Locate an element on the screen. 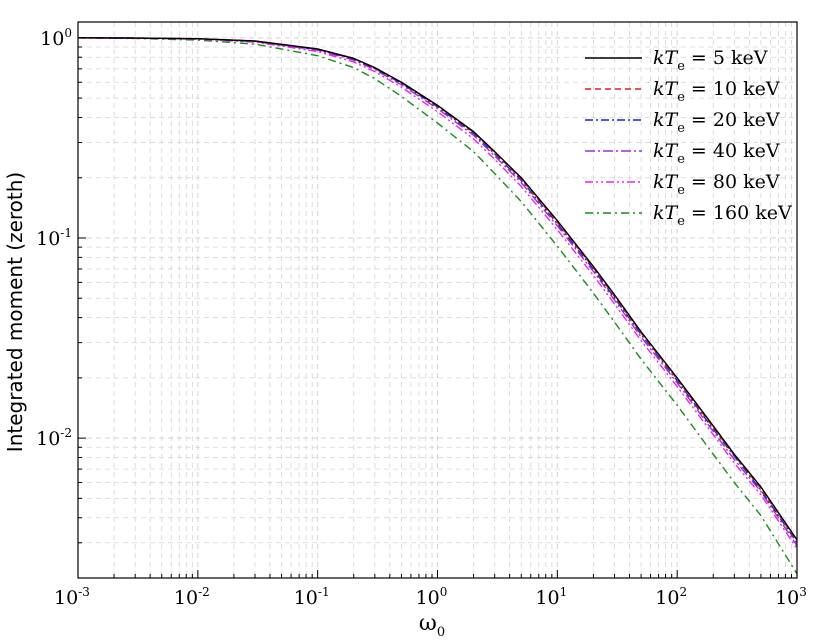  x-tick-label: 10⁻² is located at coordinates (192, 597).